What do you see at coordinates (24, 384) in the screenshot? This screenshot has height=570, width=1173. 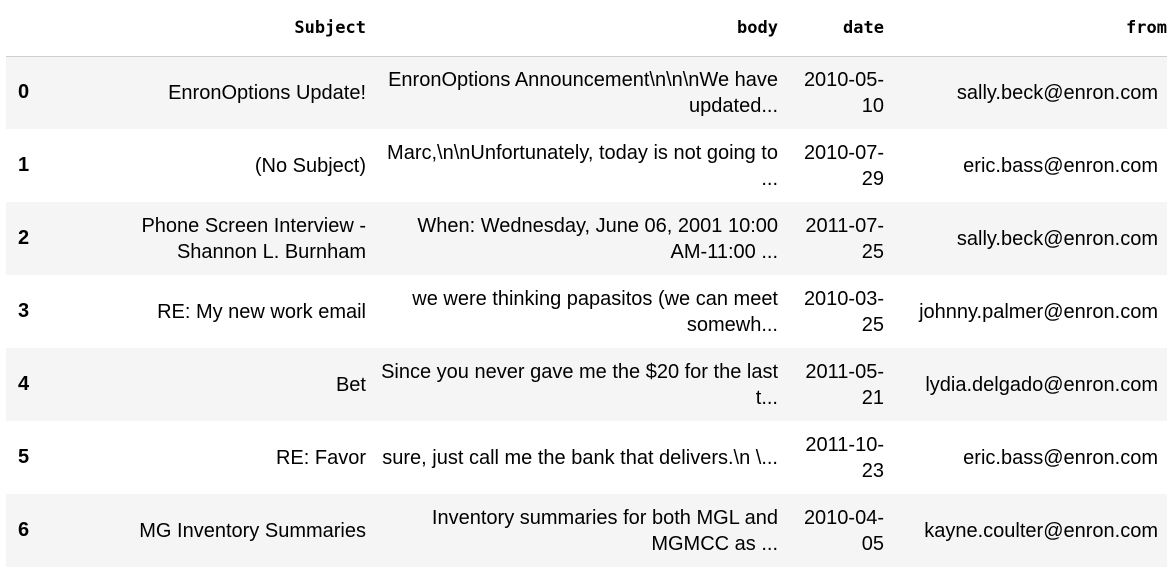 I see `row-index: 4` at bounding box center [24, 384].